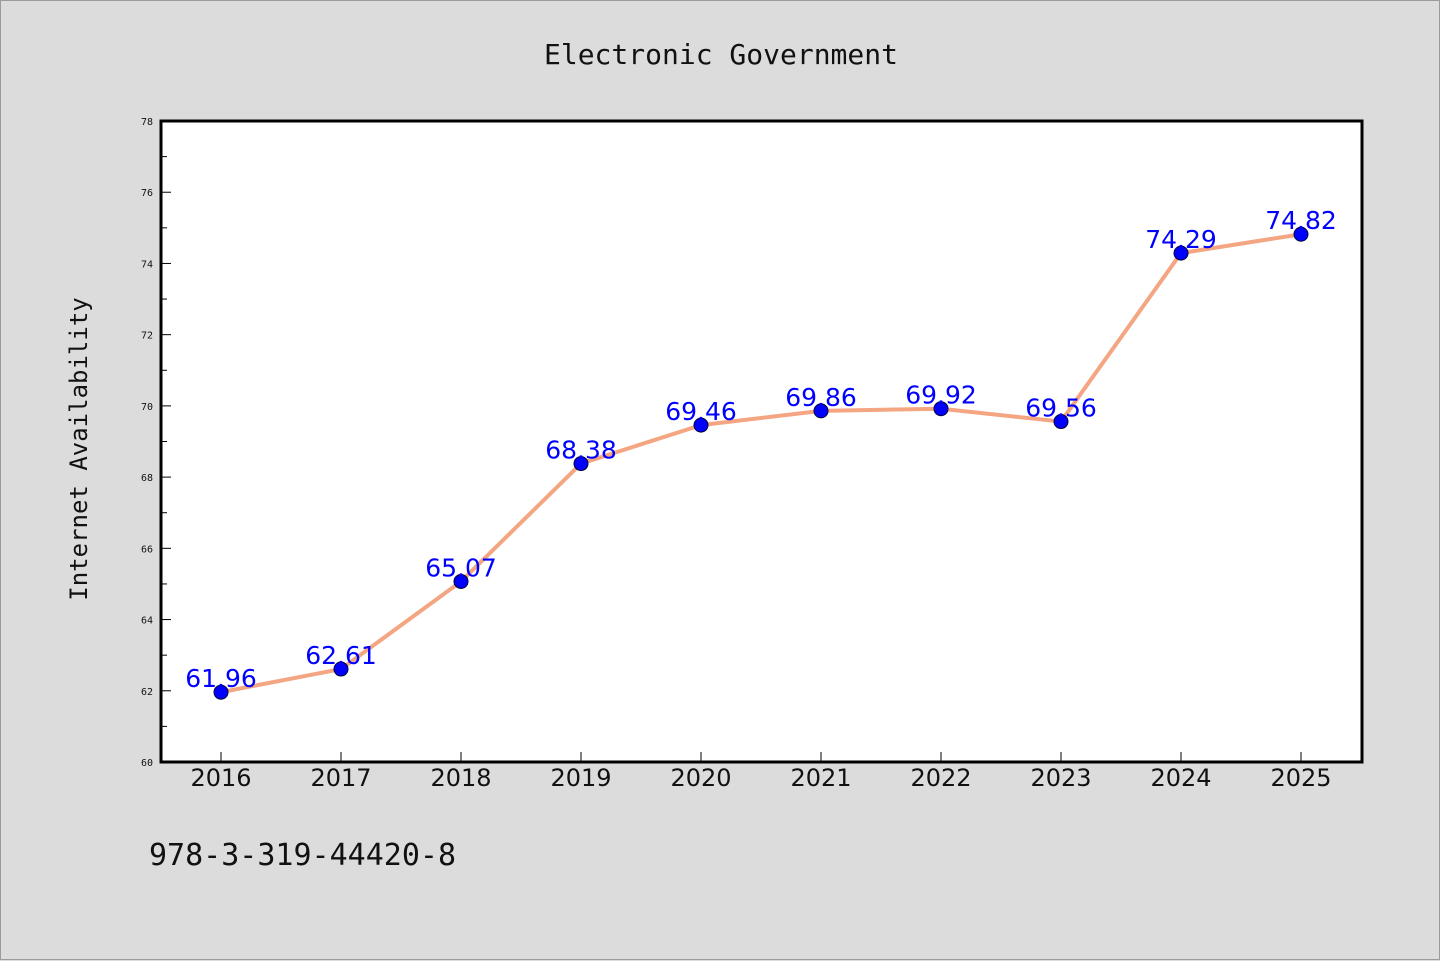 This screenshot has height=961, width=1440. I want to click on x-tick-label: 2018, so click(460, 778).